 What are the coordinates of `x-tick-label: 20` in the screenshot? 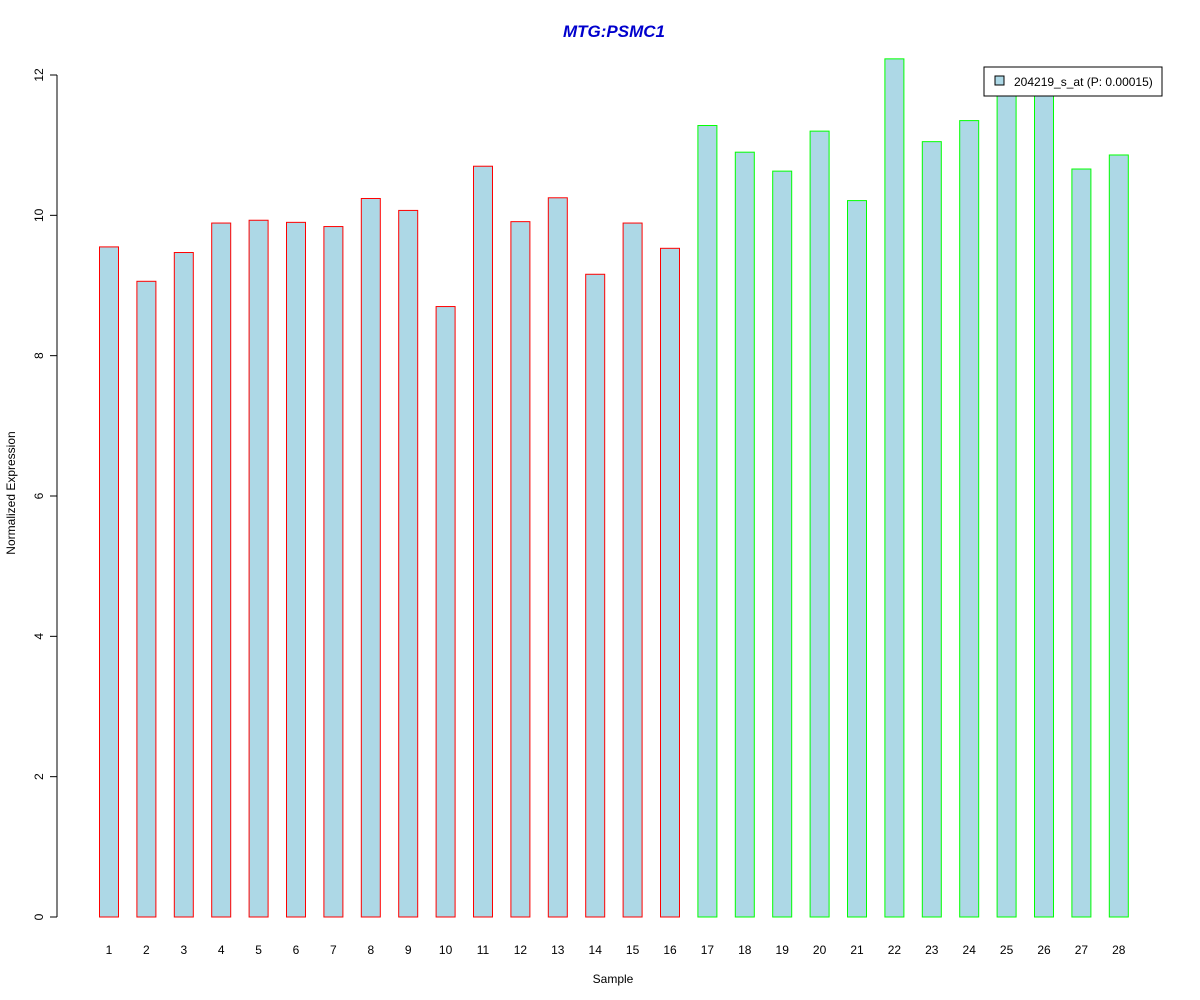 It's located at (820, 950).